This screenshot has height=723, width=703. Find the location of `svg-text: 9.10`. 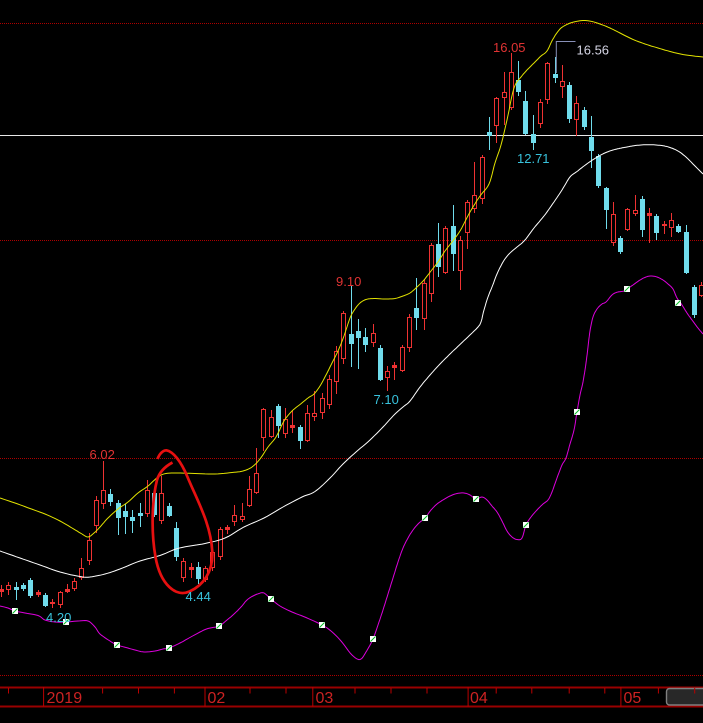

svg-text: 9.10 is located at coordinates (348, 281).